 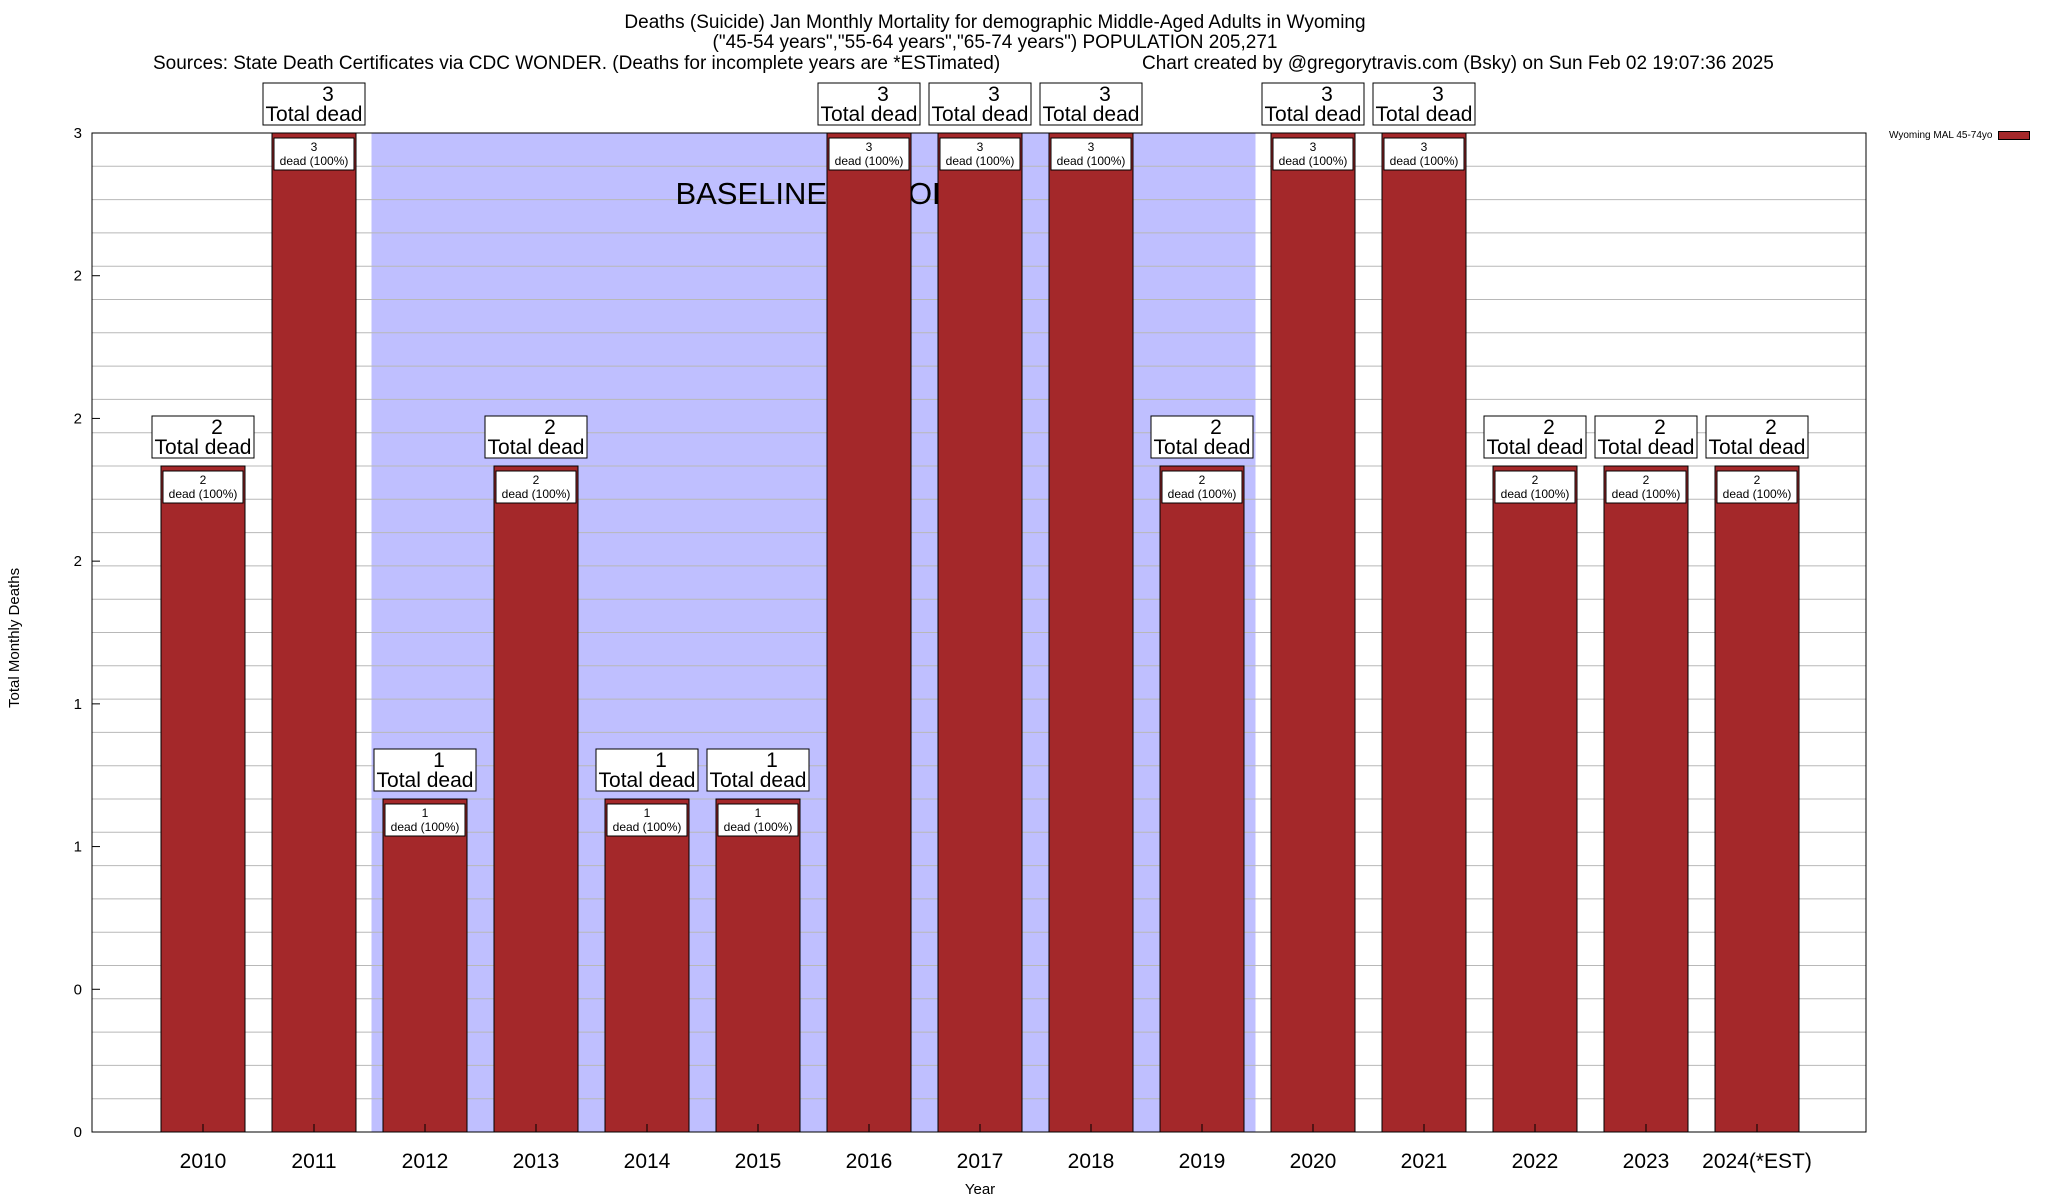 I want to click on x-tick-label: 2019, so click(x=1202, y=1161).